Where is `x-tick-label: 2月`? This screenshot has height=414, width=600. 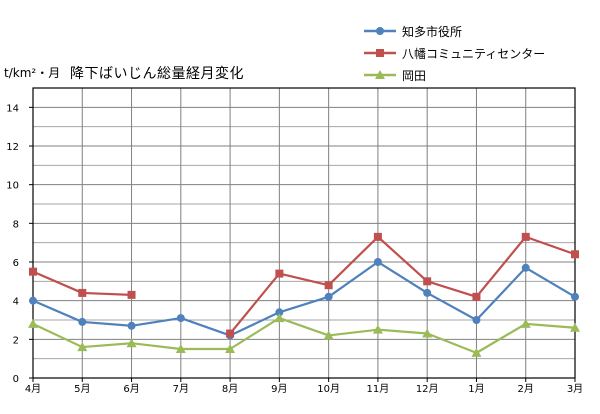 x-tick-label: 2月 is located at coordinates (526, 389).